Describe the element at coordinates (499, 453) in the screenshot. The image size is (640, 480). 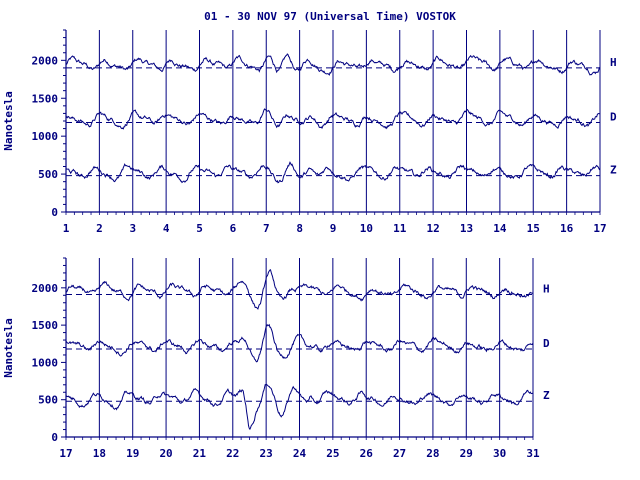
I see `x-tick-label: 30` at that location.